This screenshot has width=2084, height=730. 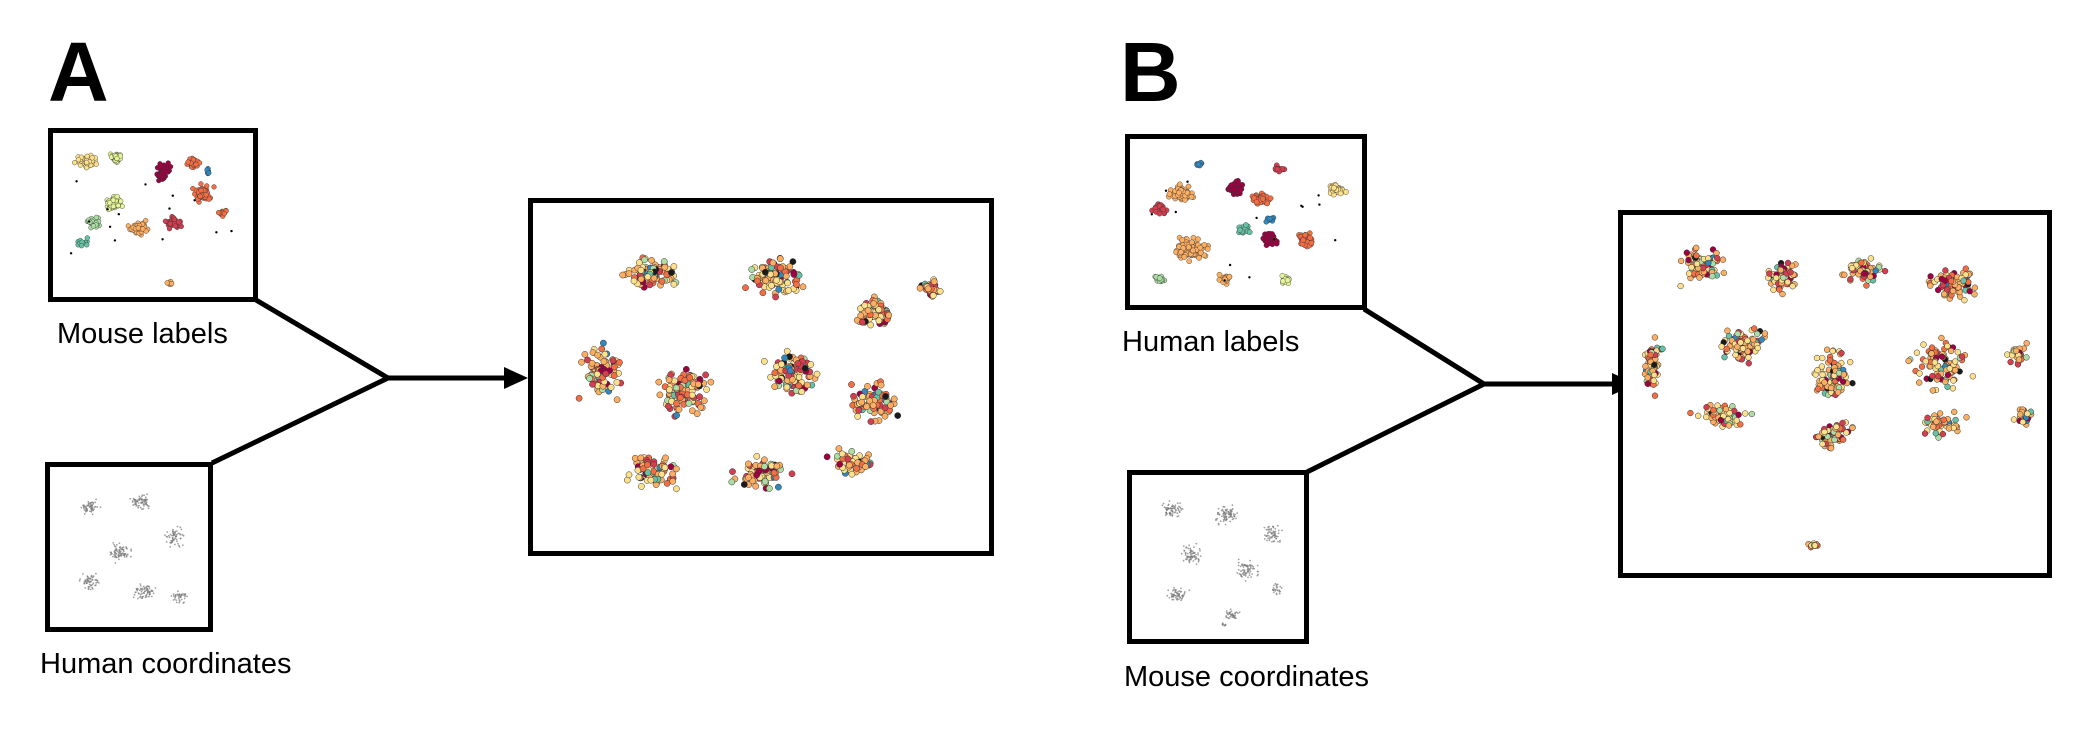 What do you see at coordinates (1150, 72) in the screenshot?
I see `panel-letter-b: B` at bounding box center [1150, 72].